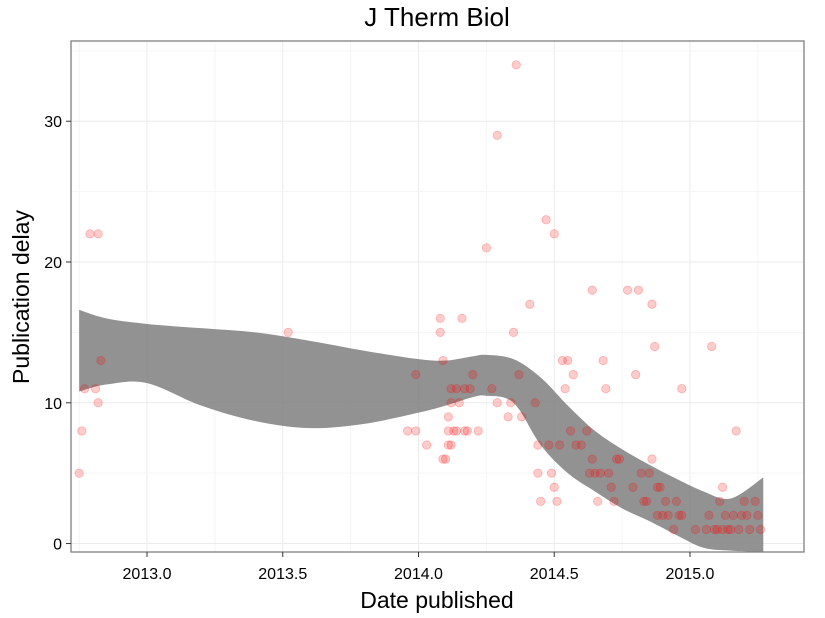 The height and width of the screenshot is (618, 825). I want to click on y-axis-label: Publication delay, so click(21, 297).